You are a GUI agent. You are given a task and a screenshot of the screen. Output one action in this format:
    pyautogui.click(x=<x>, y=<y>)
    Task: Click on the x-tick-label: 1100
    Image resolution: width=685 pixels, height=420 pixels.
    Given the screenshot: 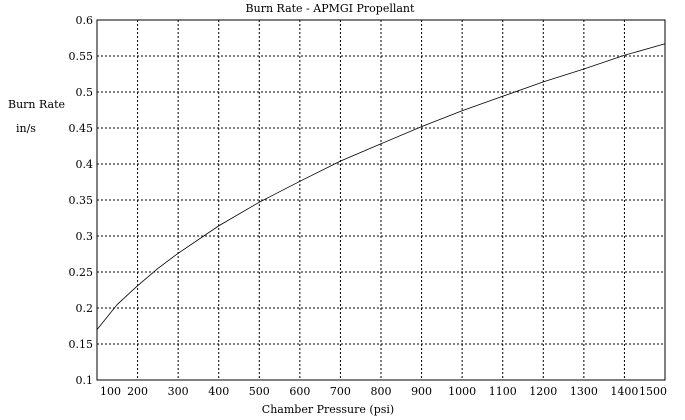 What is the action you would take?
    pyautogui.click(x=503, y=391)
    